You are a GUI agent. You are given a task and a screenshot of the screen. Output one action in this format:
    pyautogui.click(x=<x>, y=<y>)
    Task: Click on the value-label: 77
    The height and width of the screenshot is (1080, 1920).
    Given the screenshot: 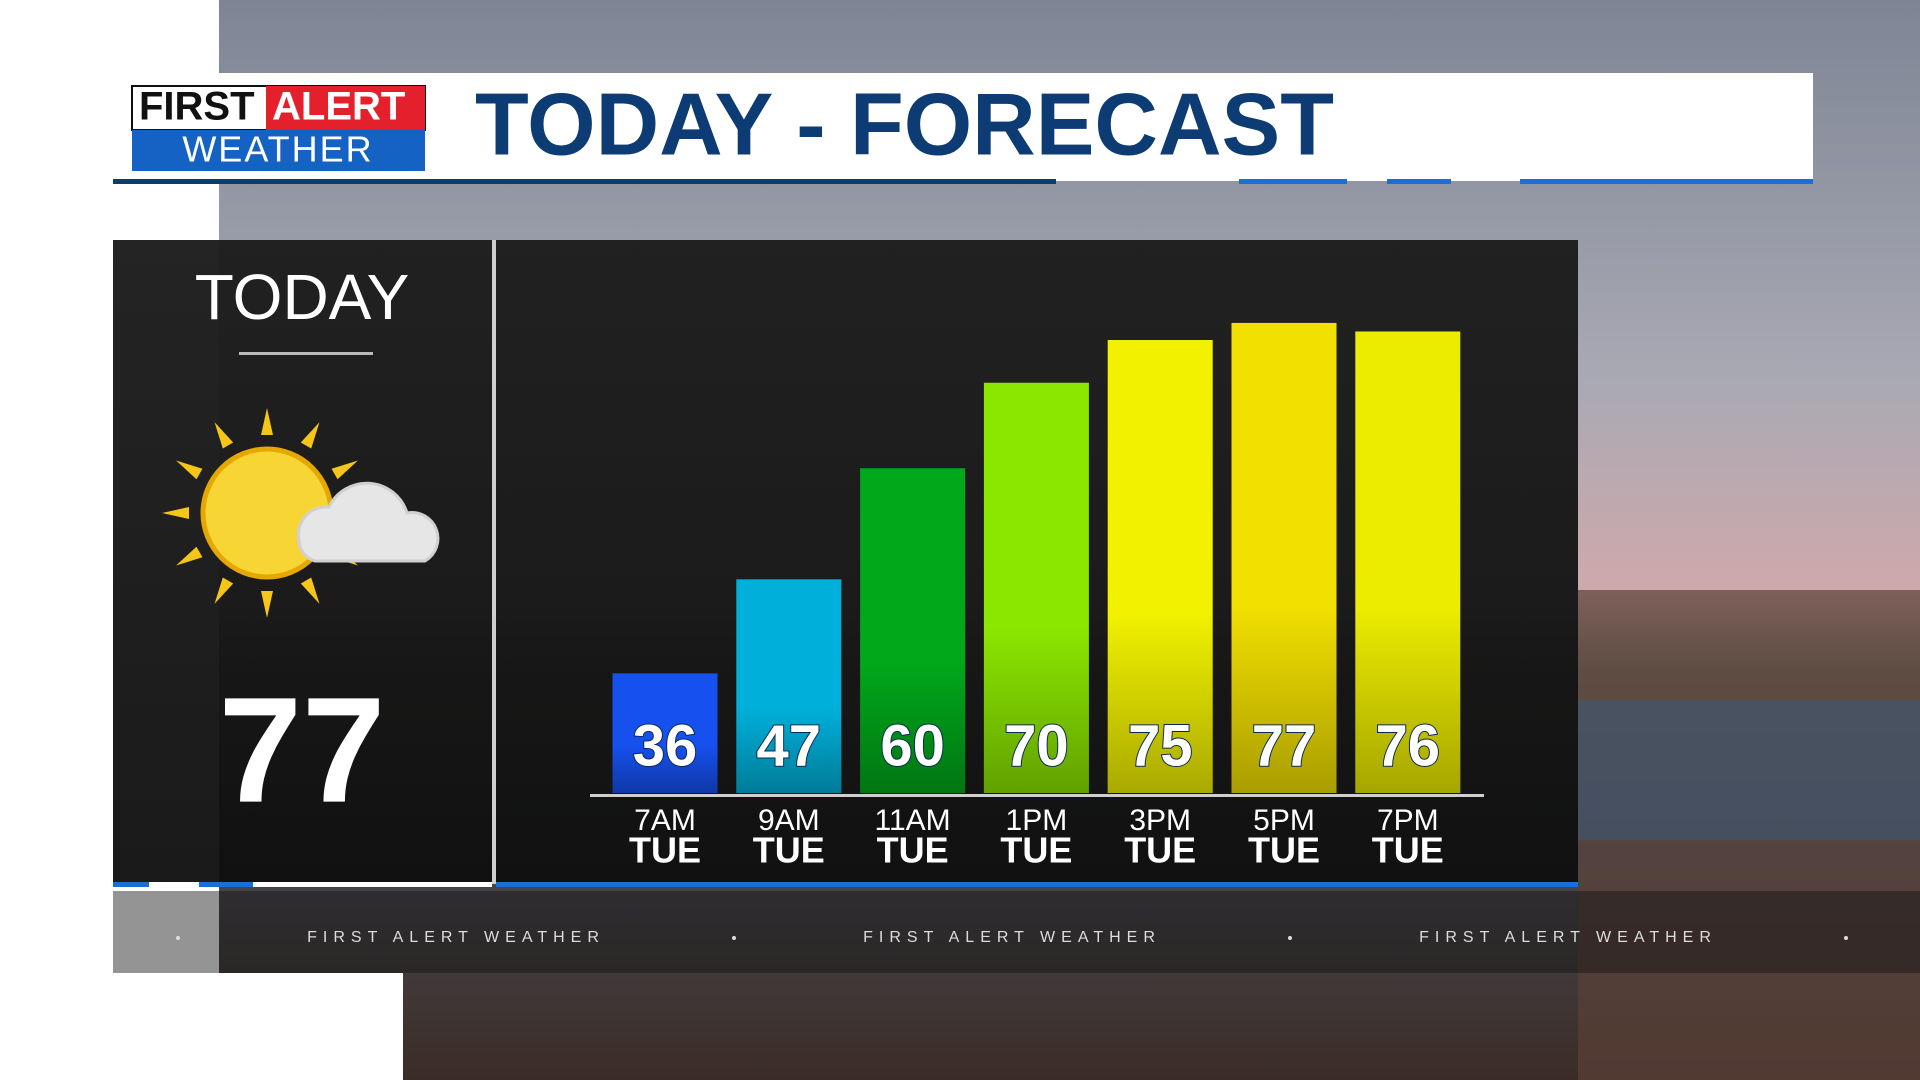 What is the action you would take?
    pyautogui.click(x=1284, y=745)
    